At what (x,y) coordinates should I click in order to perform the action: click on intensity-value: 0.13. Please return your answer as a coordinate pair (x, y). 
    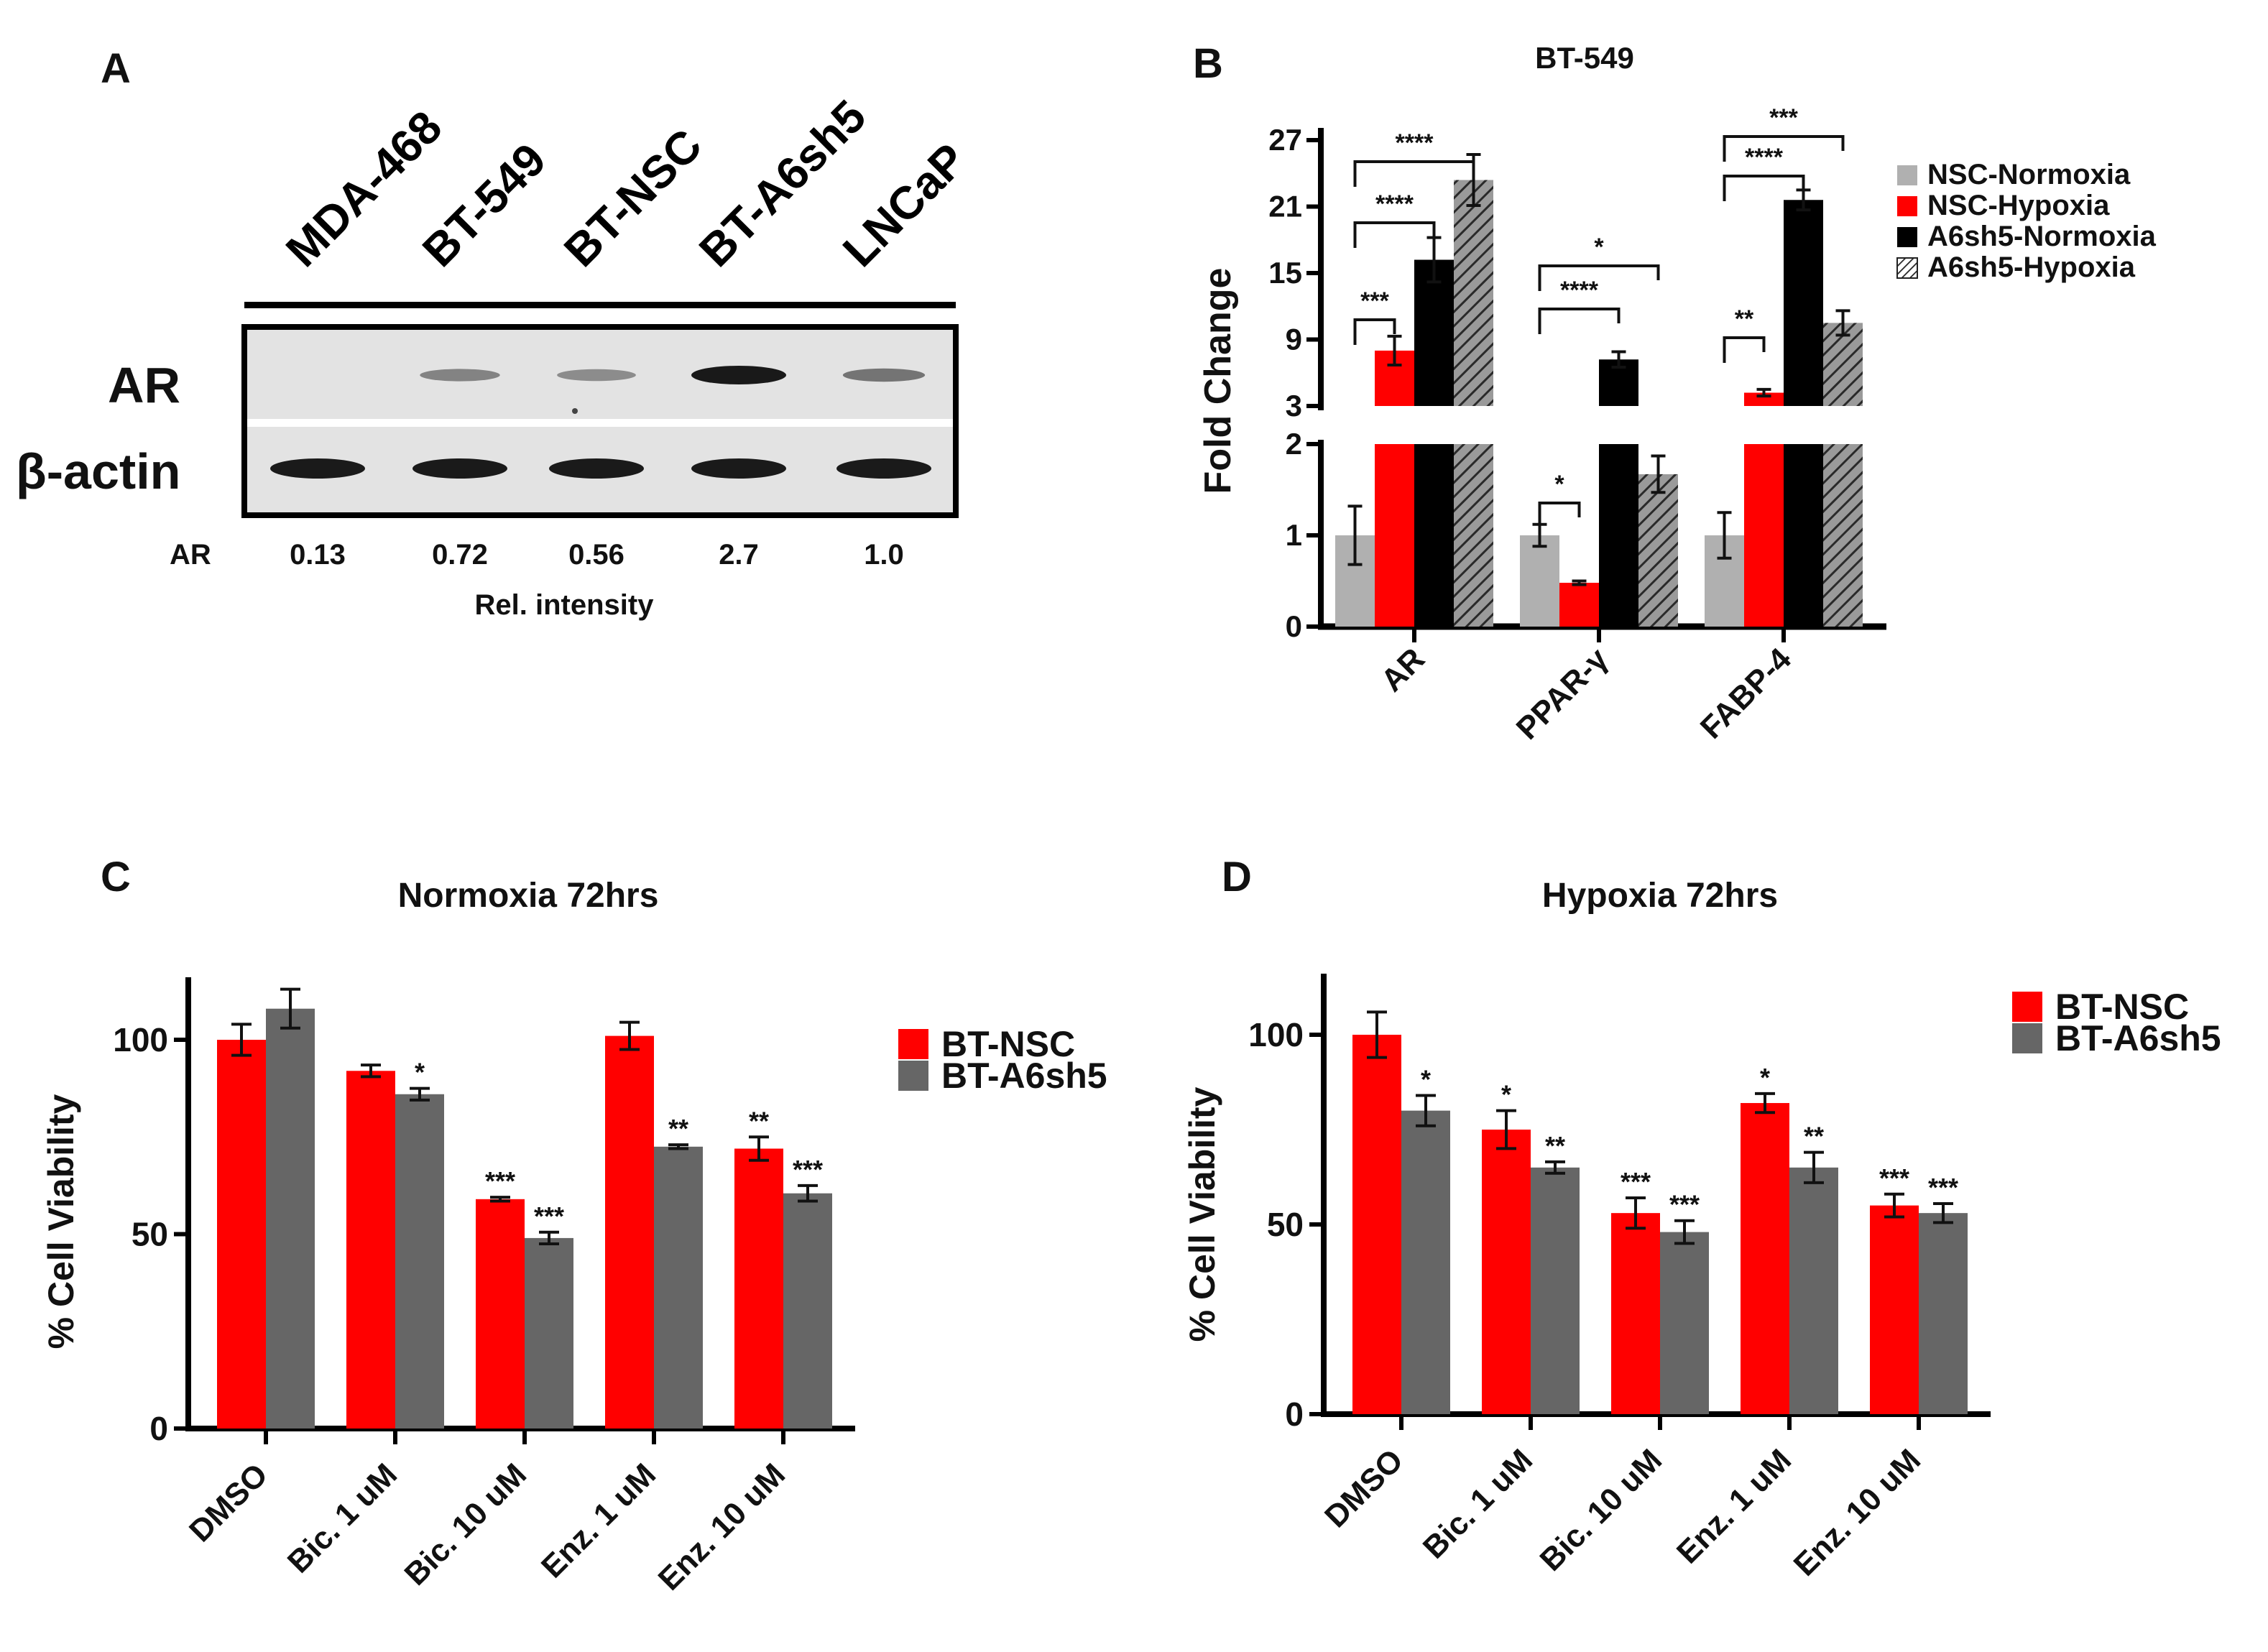
    Looking at the image, I should click on (318, 555).